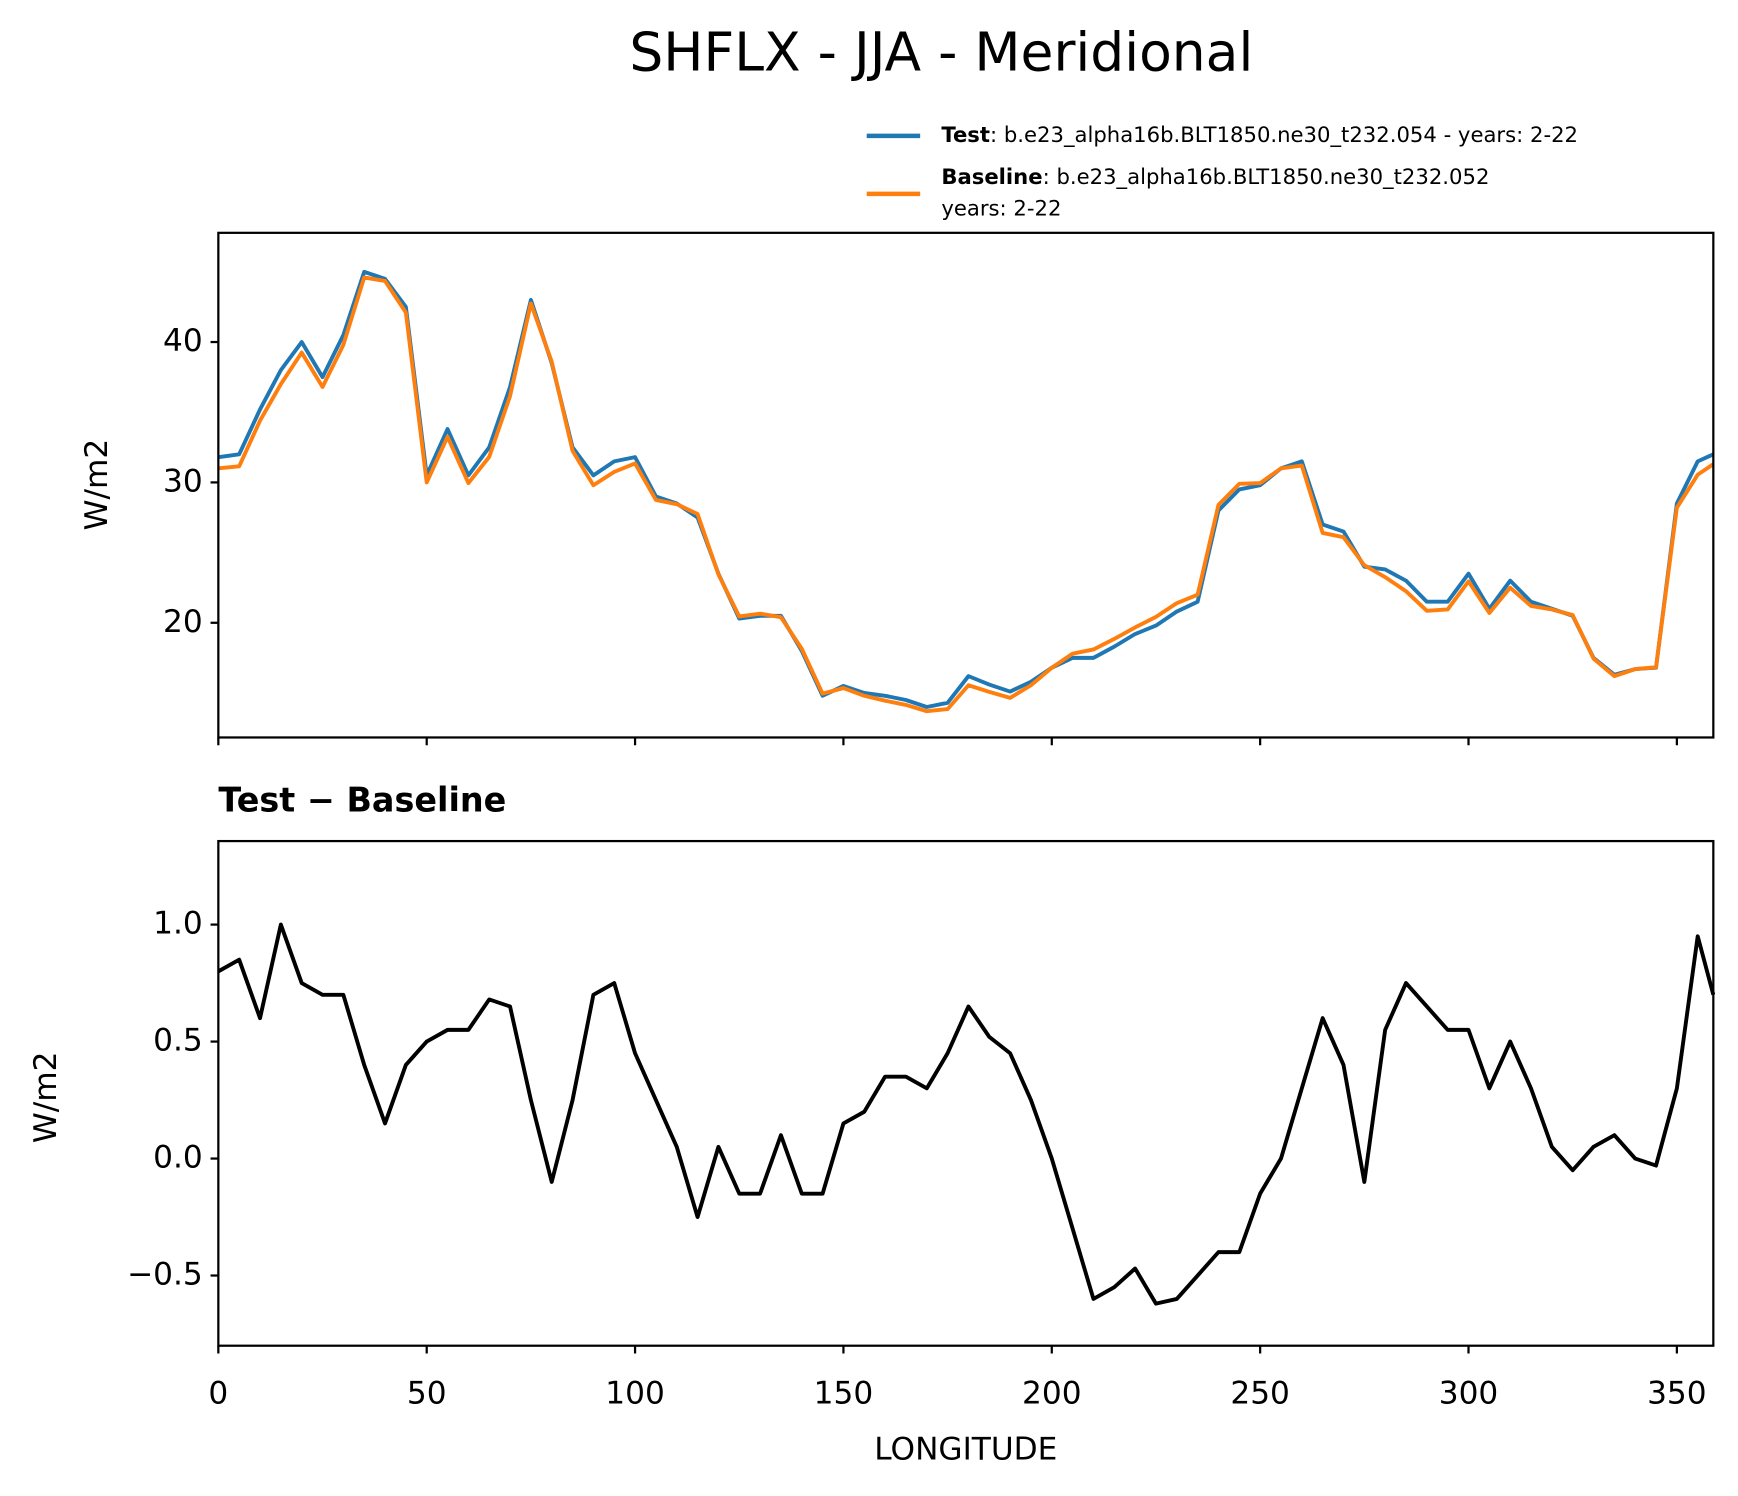 The image size is (1738, 1496). I want to click on y-tick-label: −0.5, so click(165, 1275).